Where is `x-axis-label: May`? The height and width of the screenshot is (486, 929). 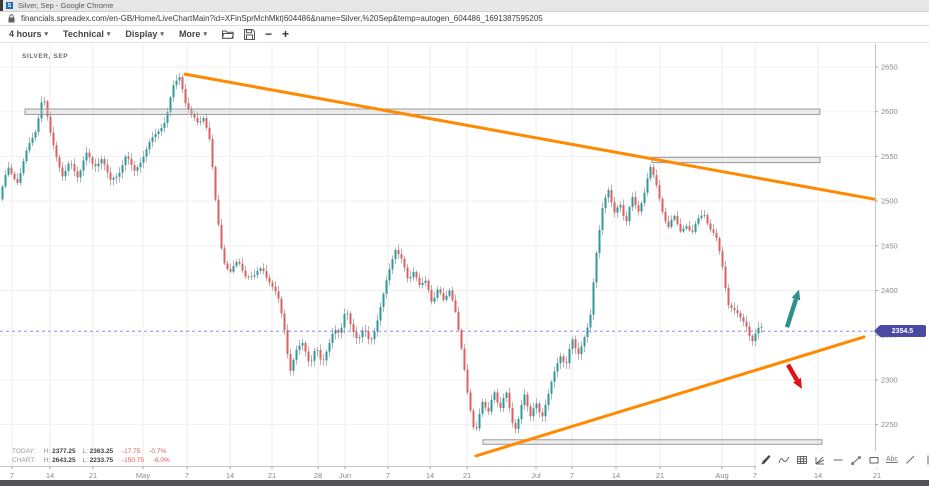
x-axis-label: May is located at coordinates (143, 475).